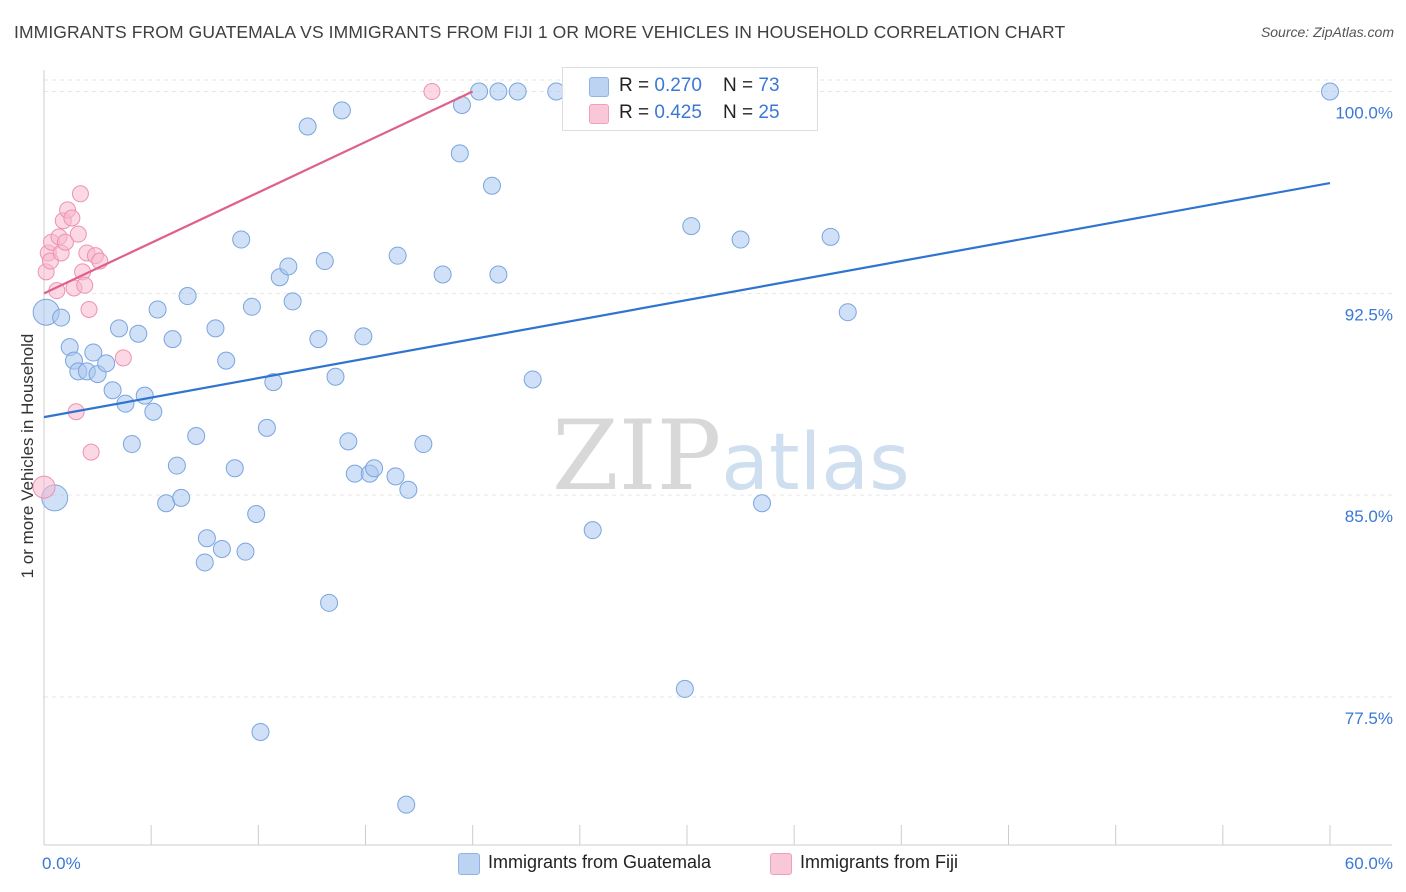 This screenshot has width=1406, height=892. Describe the element at coordinates (1369, 516) in the screenshot. I see `y-tick-label: 85.0%` at that location.